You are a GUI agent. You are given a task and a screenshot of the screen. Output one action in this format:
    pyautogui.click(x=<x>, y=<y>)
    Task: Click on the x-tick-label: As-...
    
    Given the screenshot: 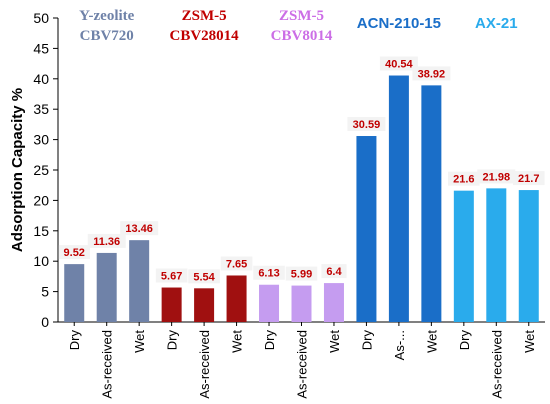 What is the action you would take?
    pyautogui.click(x=399, y=345)
    